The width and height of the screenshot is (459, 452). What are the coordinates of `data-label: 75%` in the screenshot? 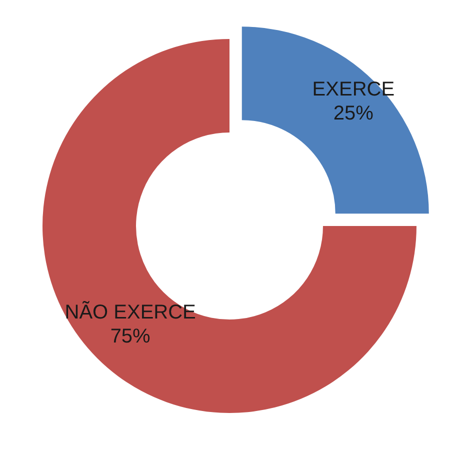 It's located at (130, 337).